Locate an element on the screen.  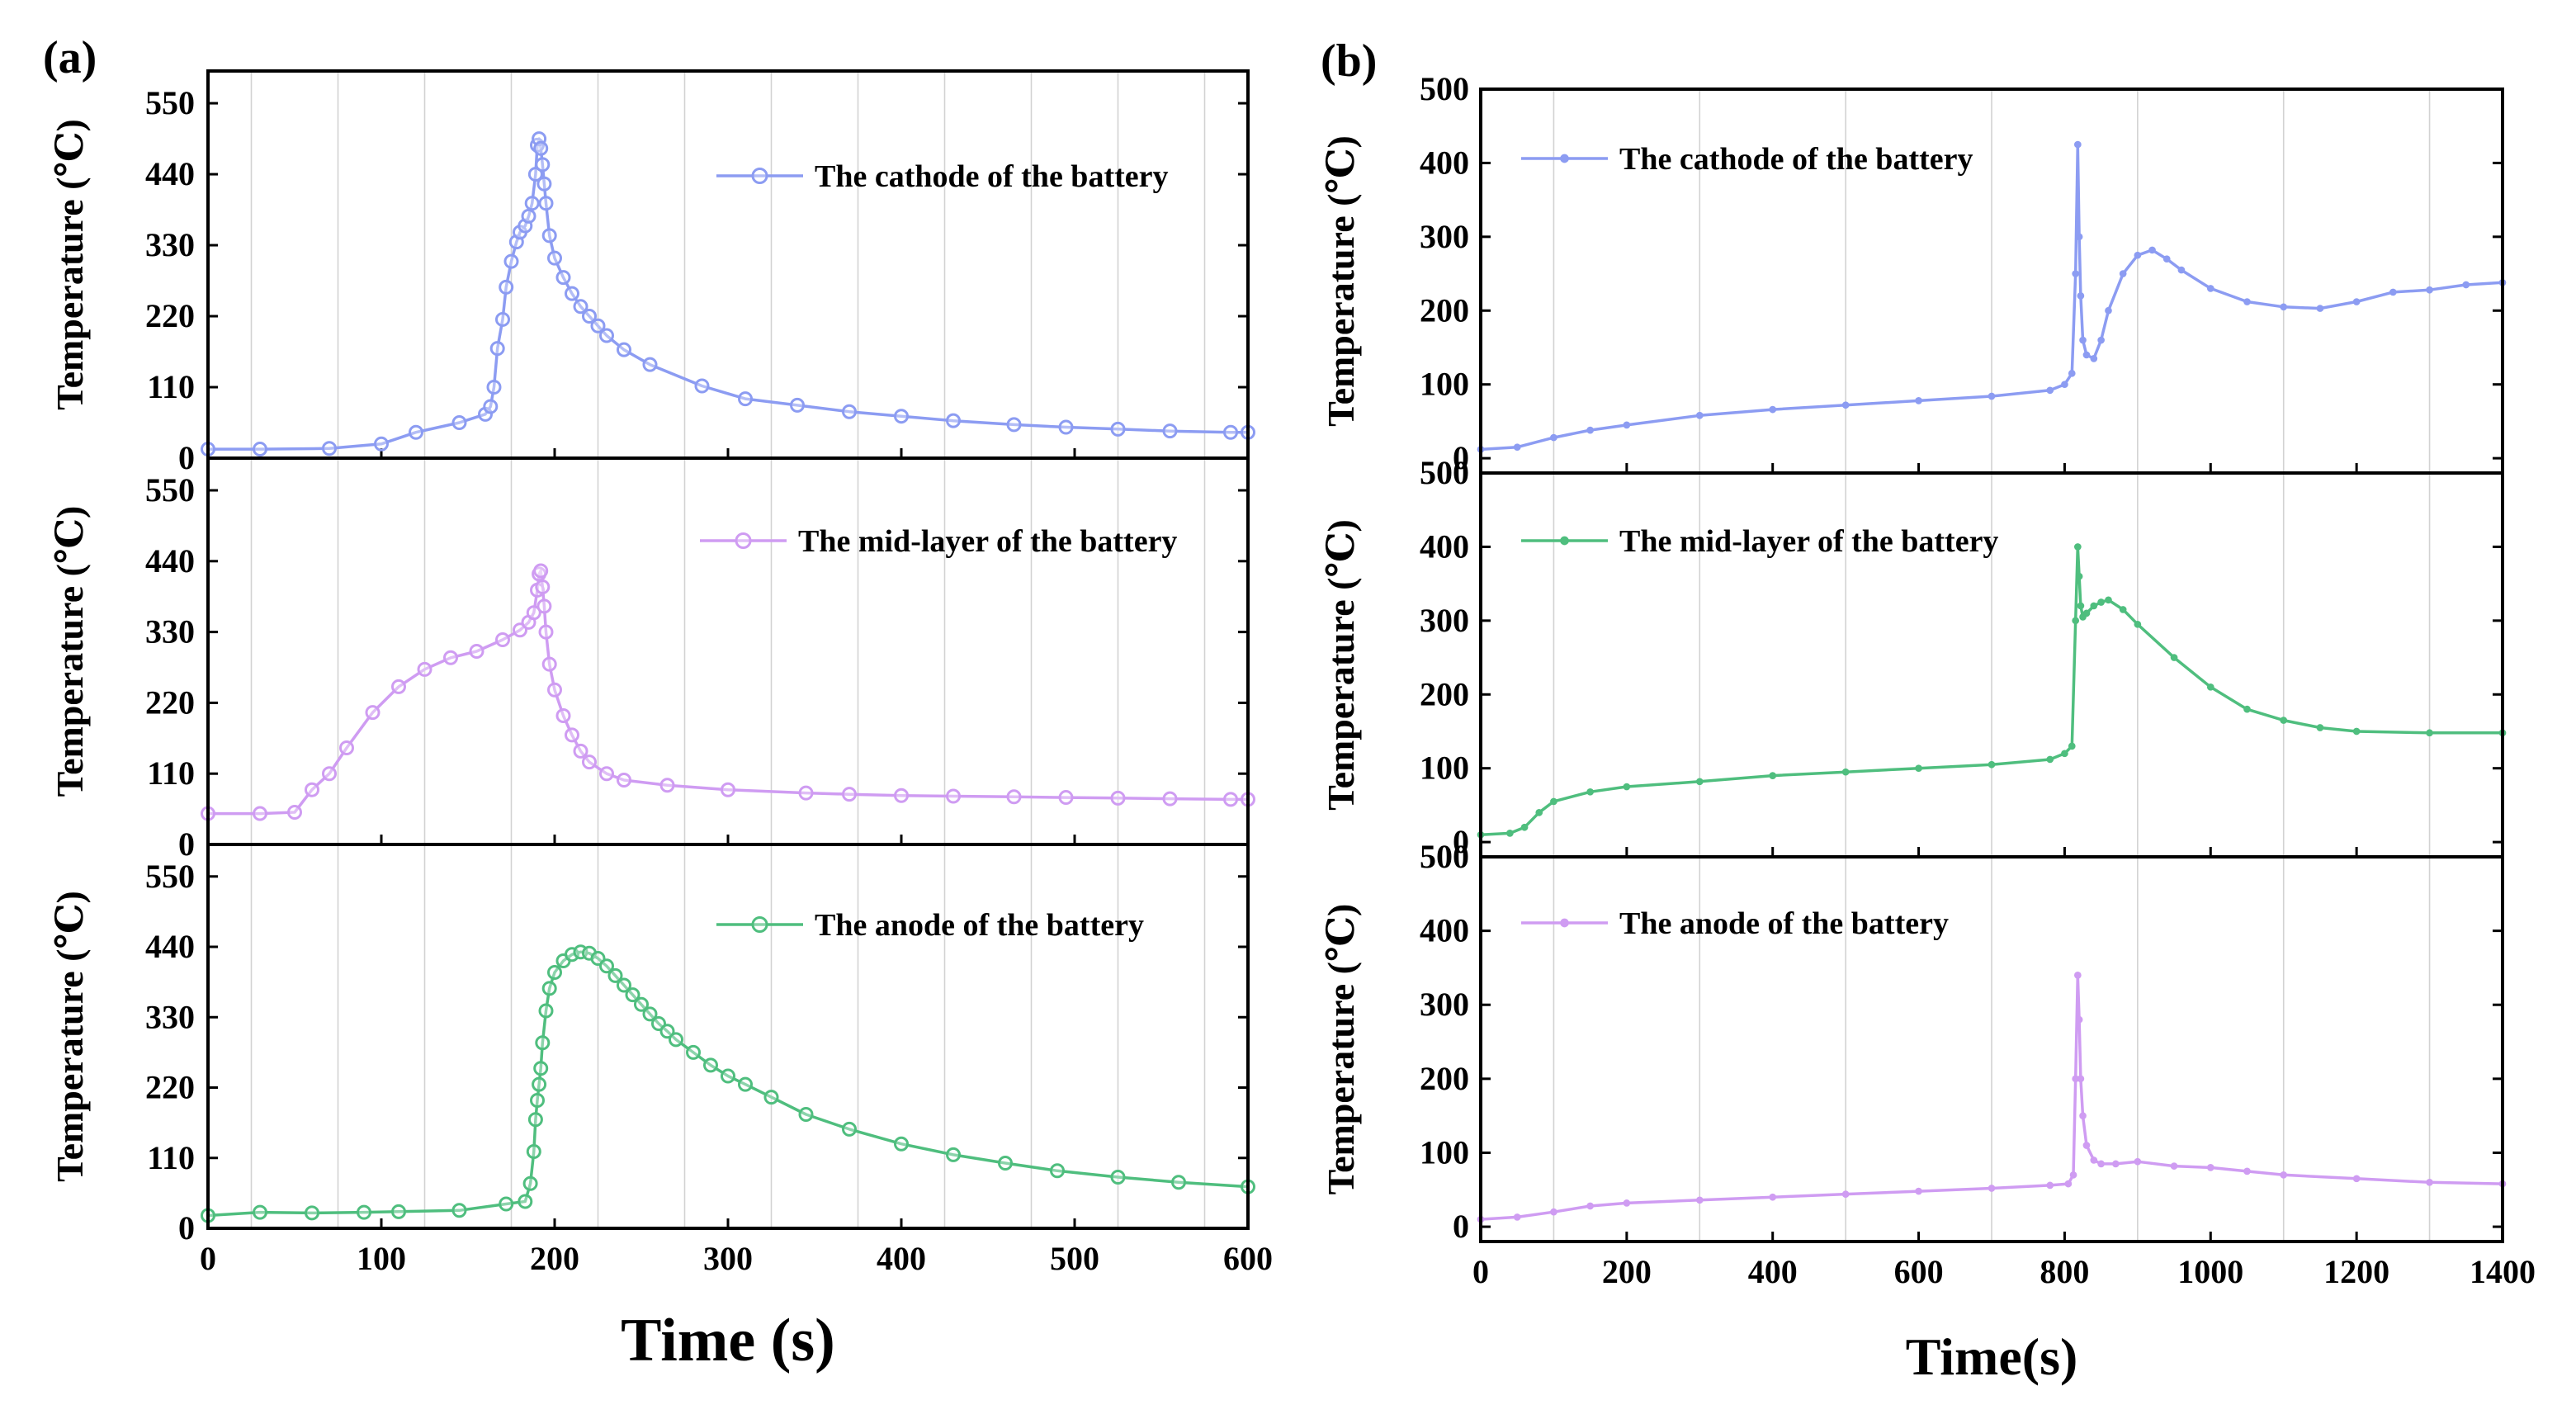
x-tick-label: 200 is located at coordinates (1627, 1271).